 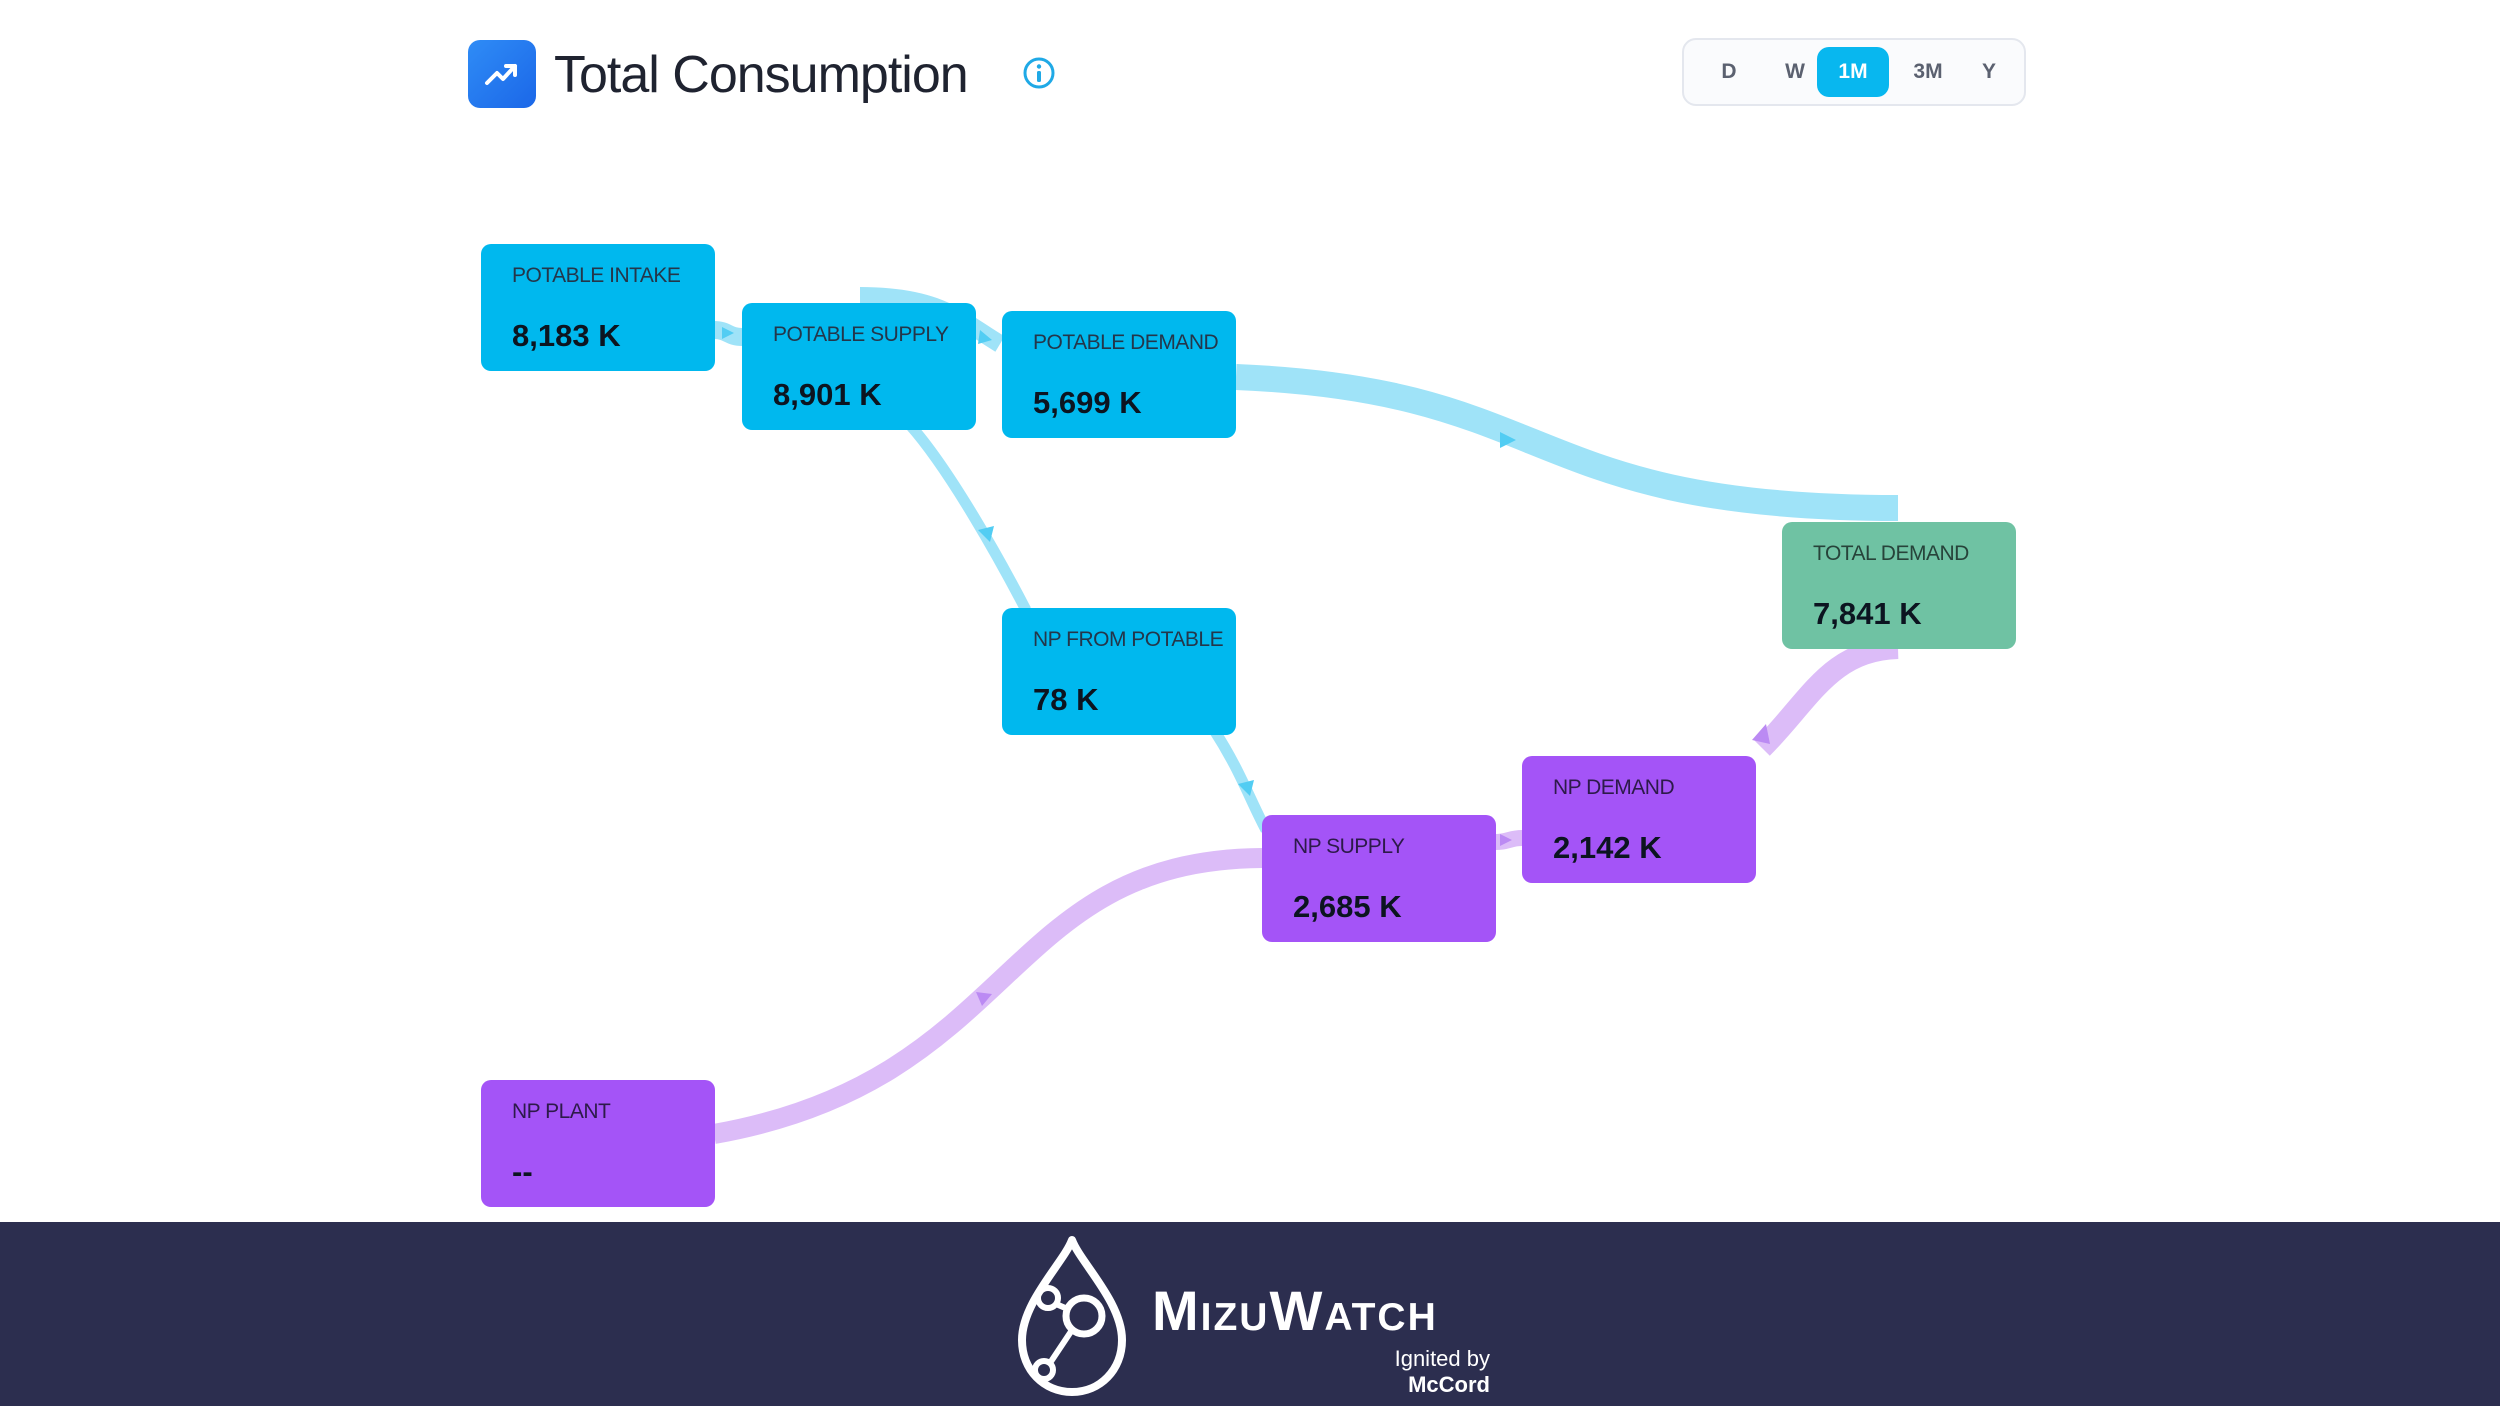 I want to click on node-label: NP SUPPLY, so click(x=1349, y=846).